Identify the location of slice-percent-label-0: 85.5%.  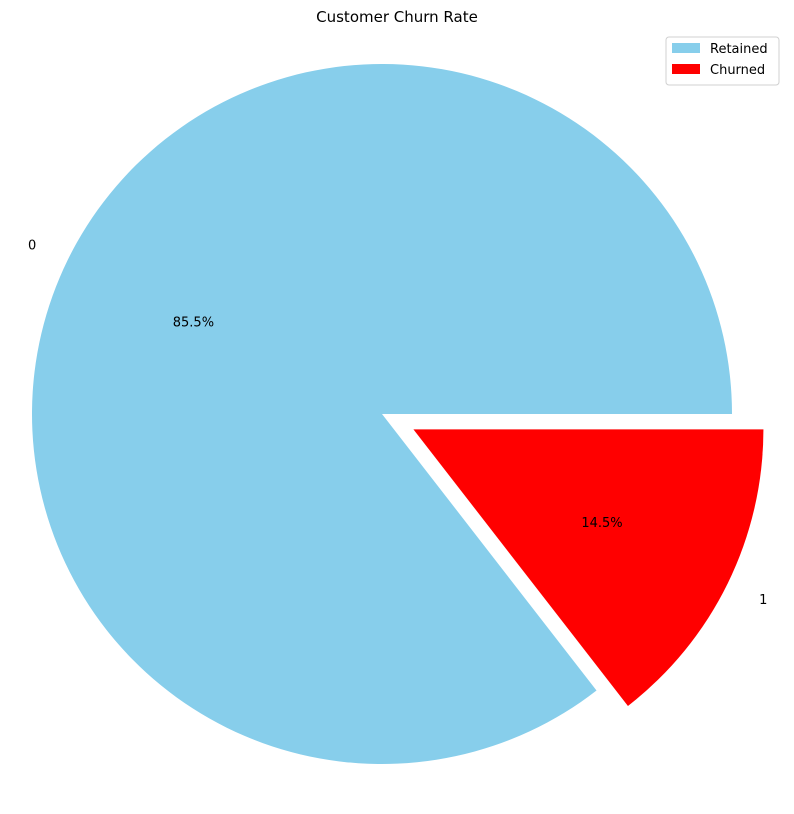
(193, 323).